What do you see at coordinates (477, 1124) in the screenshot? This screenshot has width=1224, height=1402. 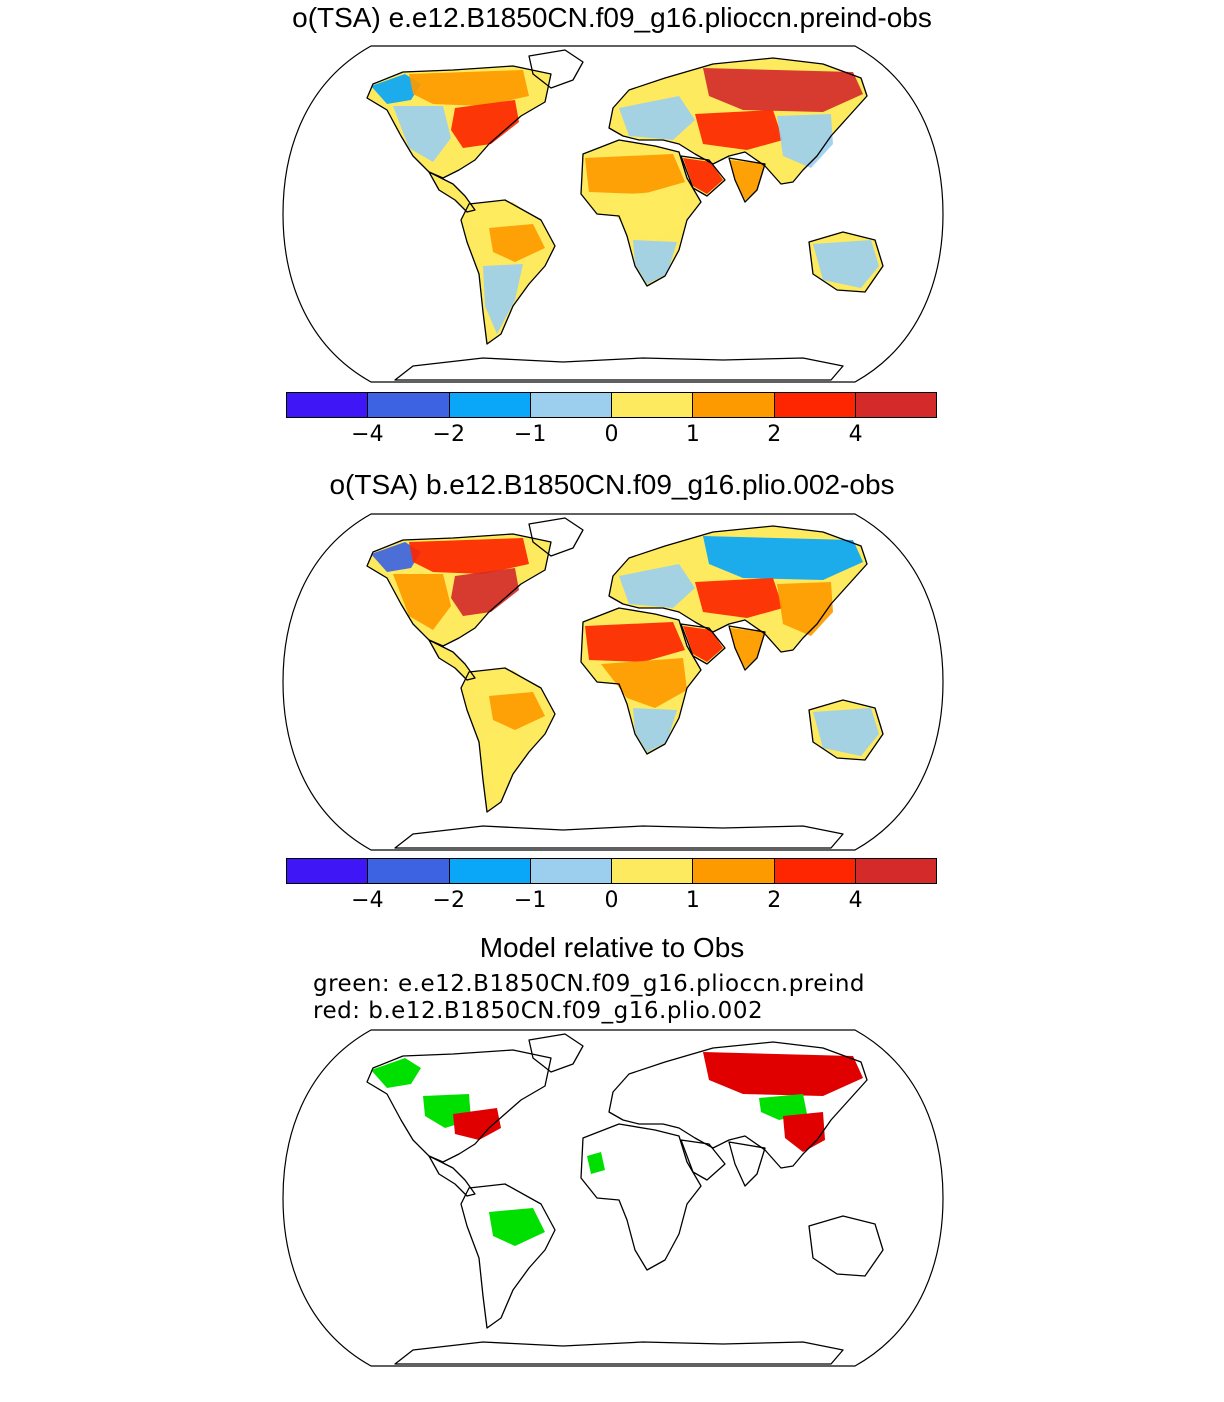 I see `region-cell-eastern-united-states` at bounding box center [477, 1124].